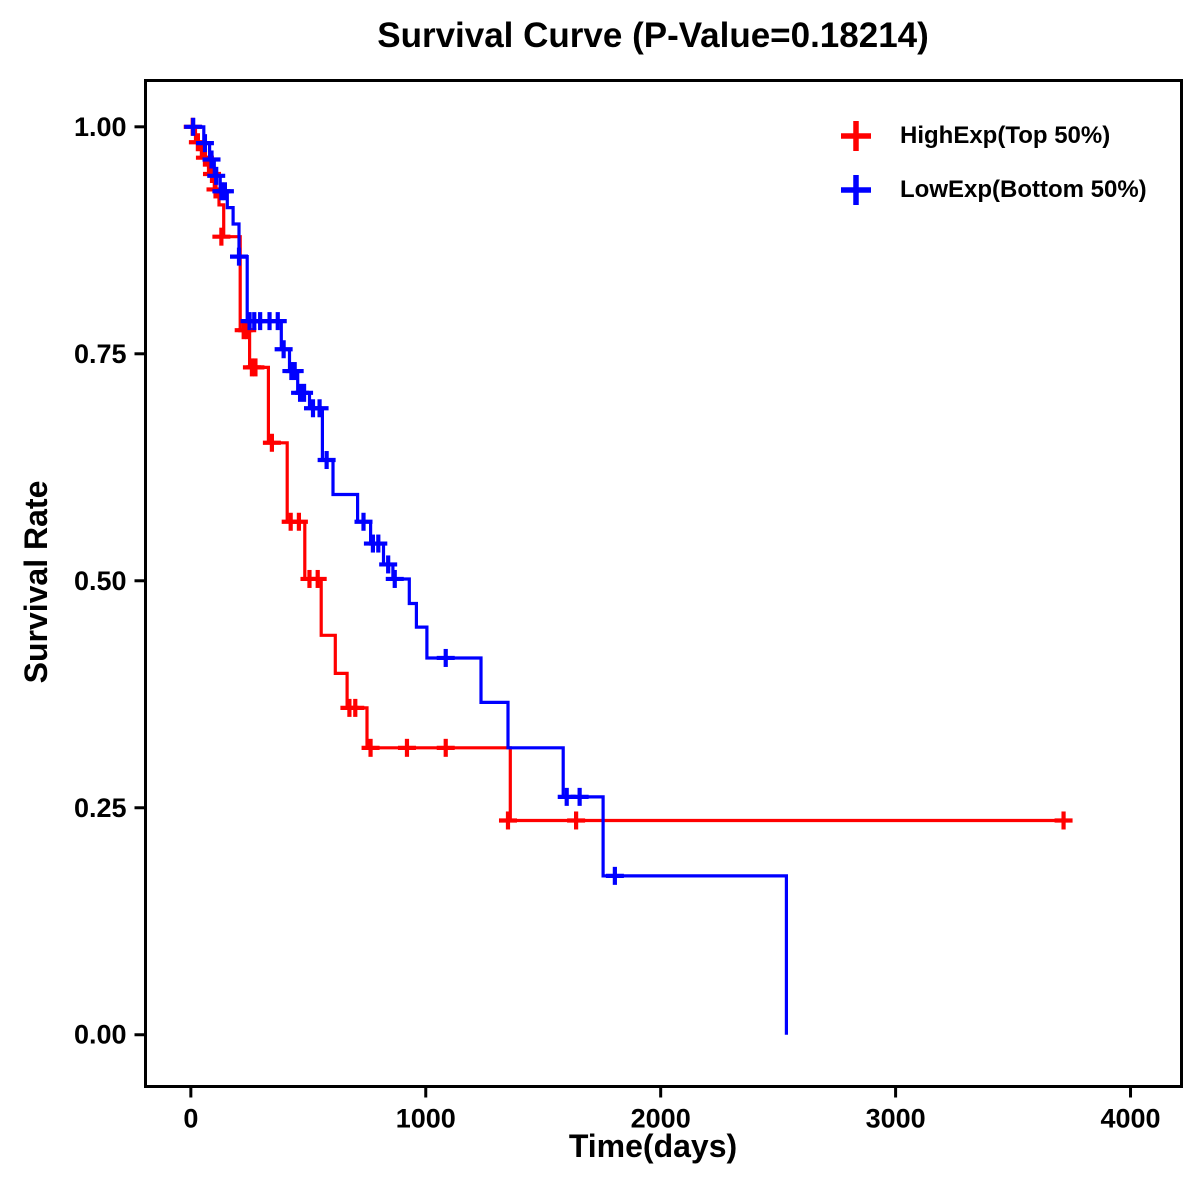 The image size is (1200, 1200). I want to click on legend-label-lowexp: LowExp(Bottom 50%), so click(1023, 189).